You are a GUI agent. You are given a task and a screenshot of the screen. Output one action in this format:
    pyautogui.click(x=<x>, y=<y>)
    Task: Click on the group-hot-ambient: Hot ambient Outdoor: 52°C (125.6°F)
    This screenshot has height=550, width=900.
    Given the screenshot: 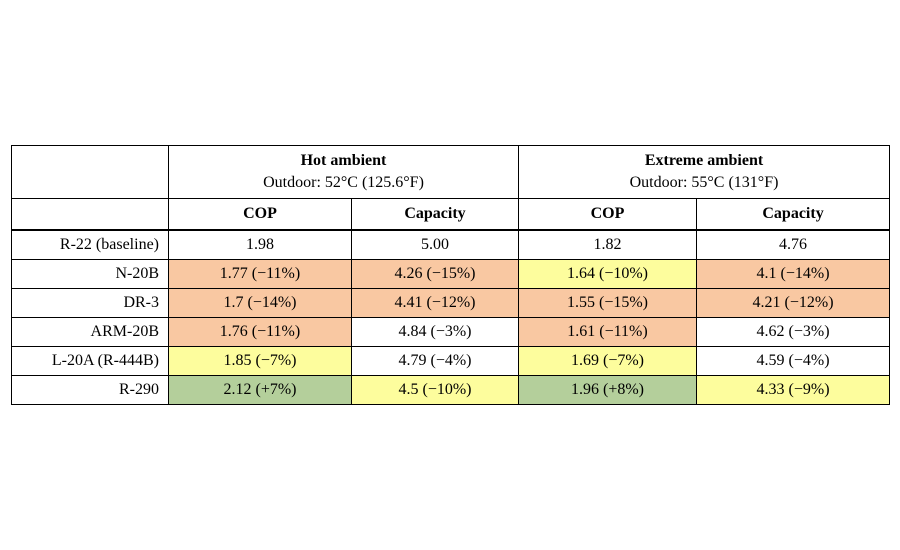 What is the action you would take?
    pyautogui.click(x=343, y=172)
    